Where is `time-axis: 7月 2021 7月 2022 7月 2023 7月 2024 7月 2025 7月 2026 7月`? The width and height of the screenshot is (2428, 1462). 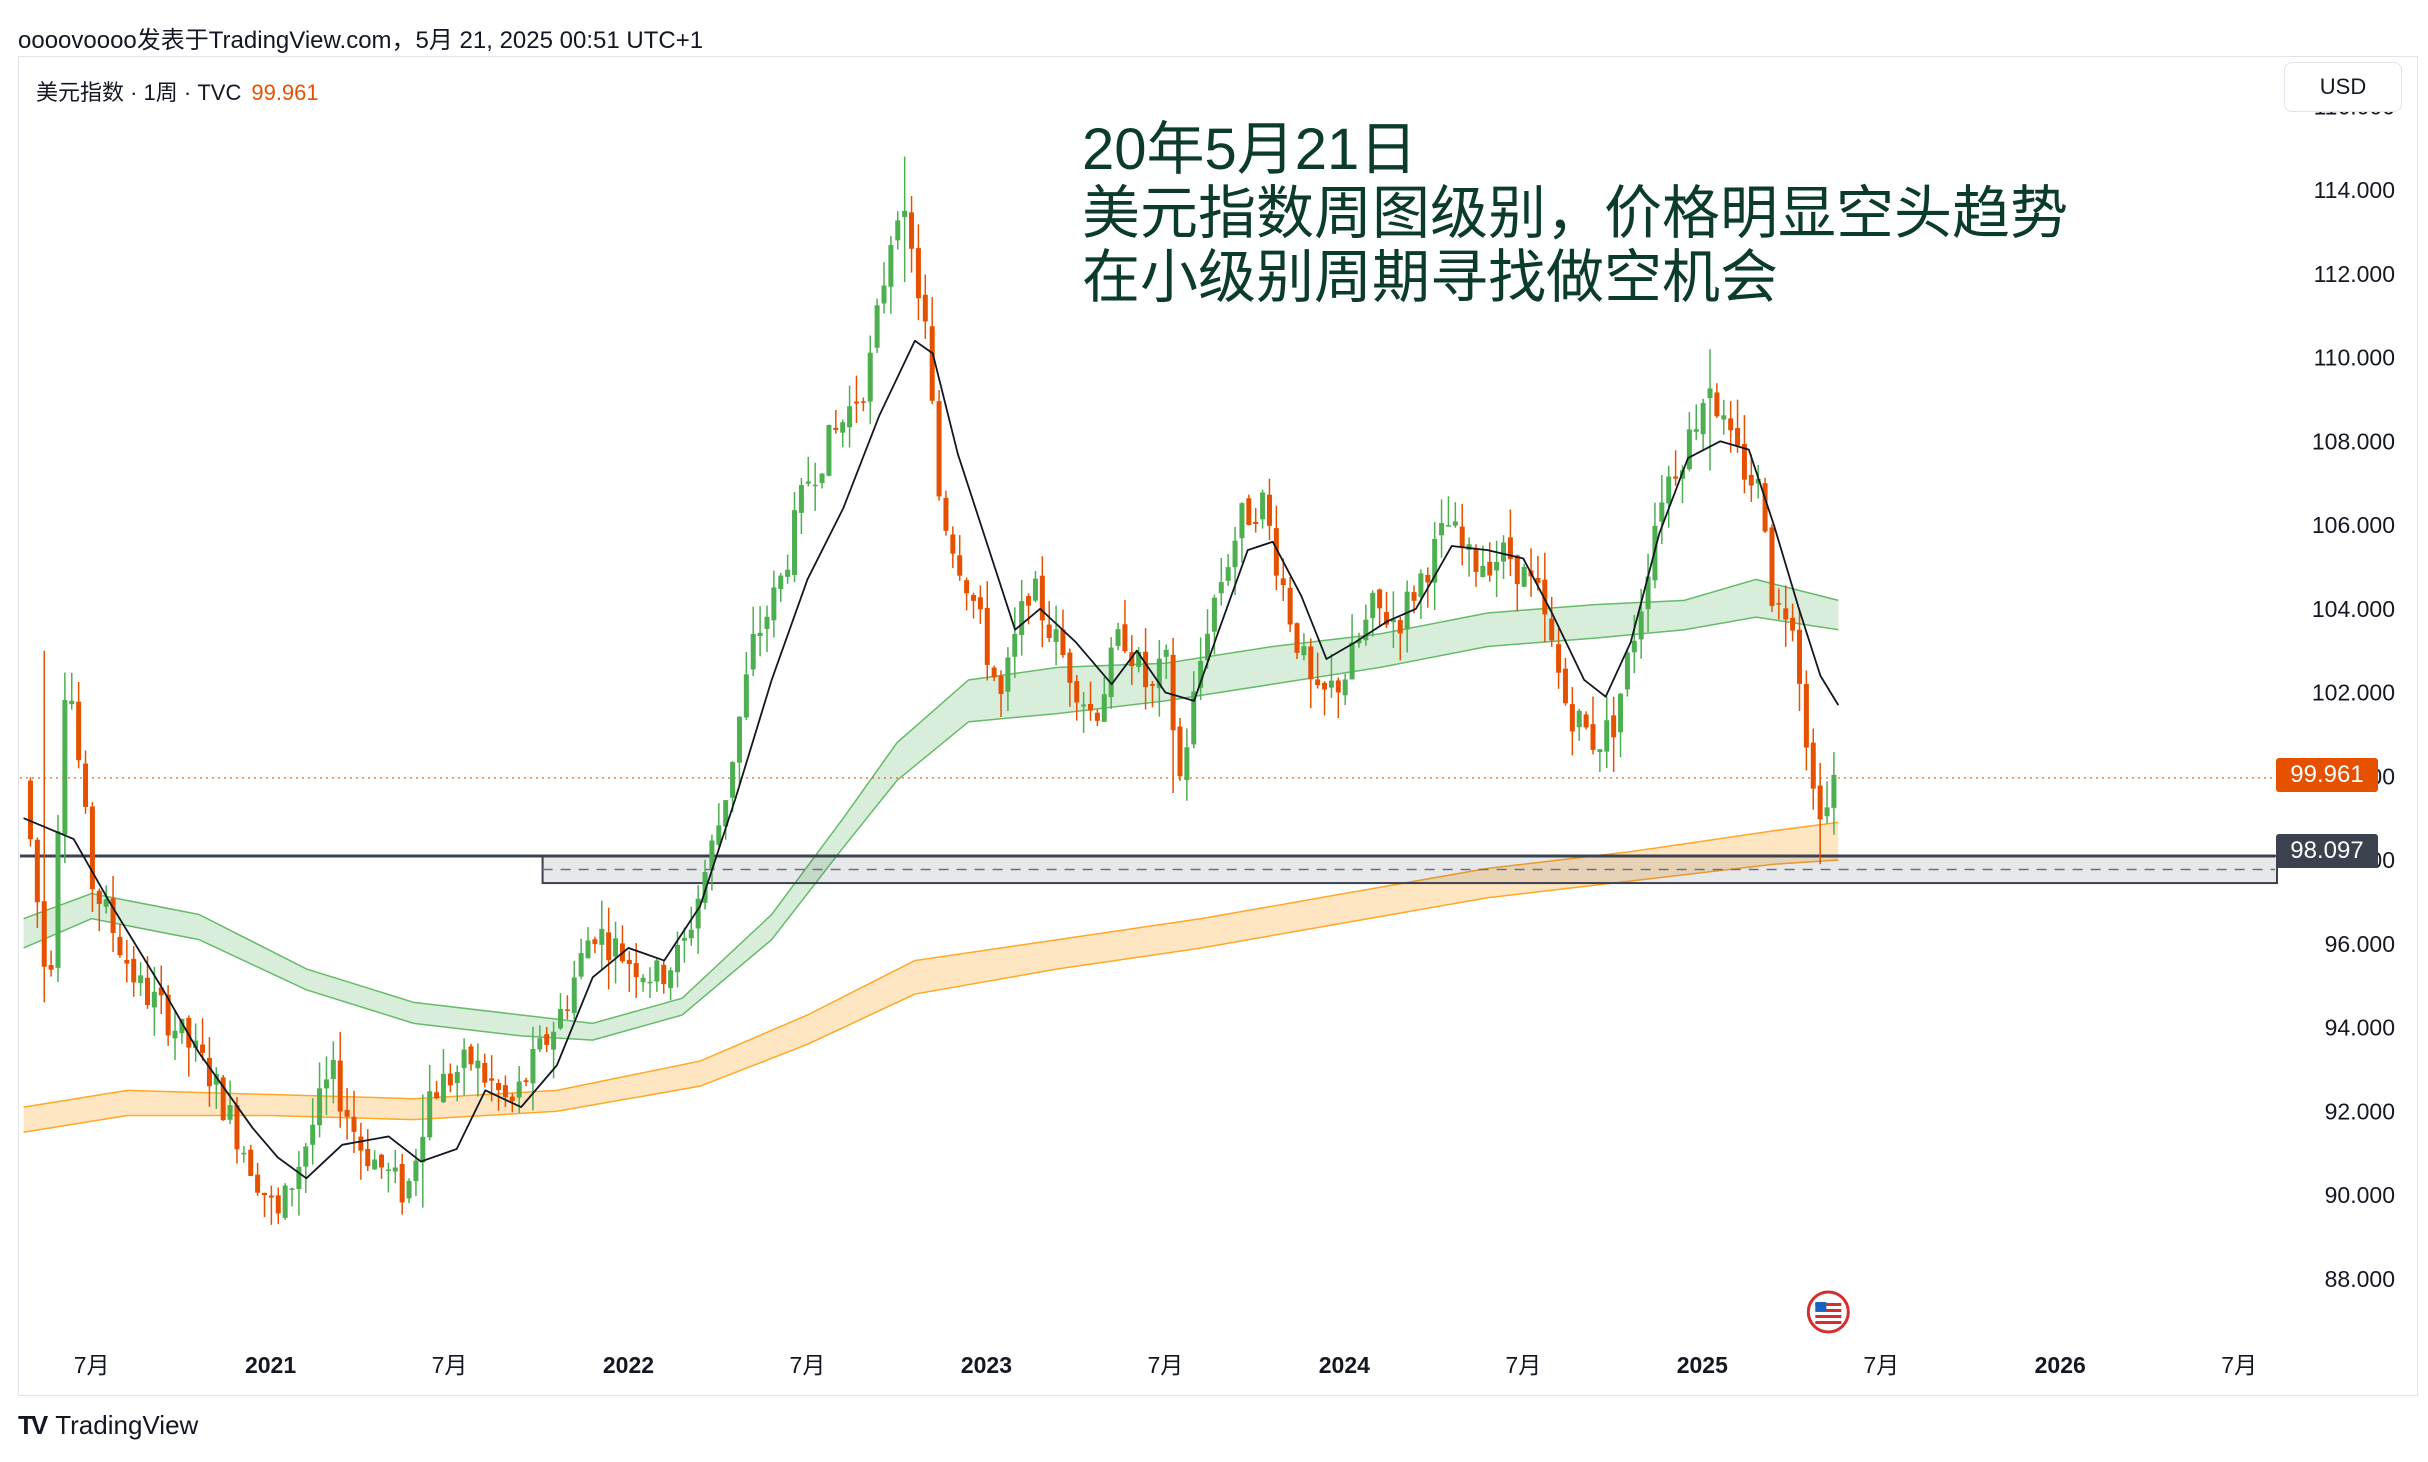
time-axis: 7月 2021 7月 2022 7月 2023 7月 2024 7月 2025 7月 2026 7月 is located at coordinates (1165, 1365).